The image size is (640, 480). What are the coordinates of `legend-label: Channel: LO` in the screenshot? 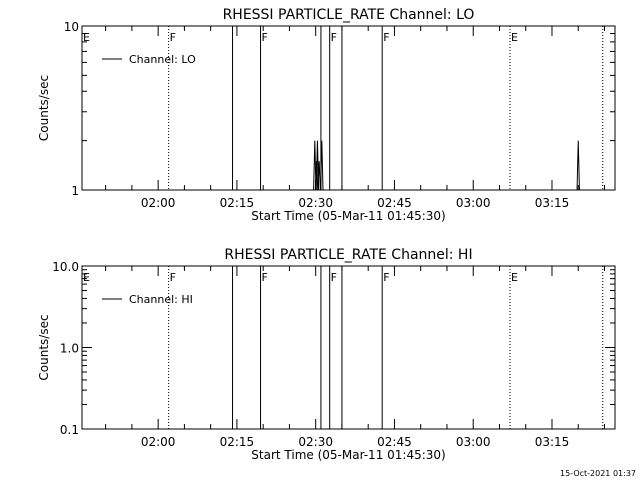 It's located at (162, 59).